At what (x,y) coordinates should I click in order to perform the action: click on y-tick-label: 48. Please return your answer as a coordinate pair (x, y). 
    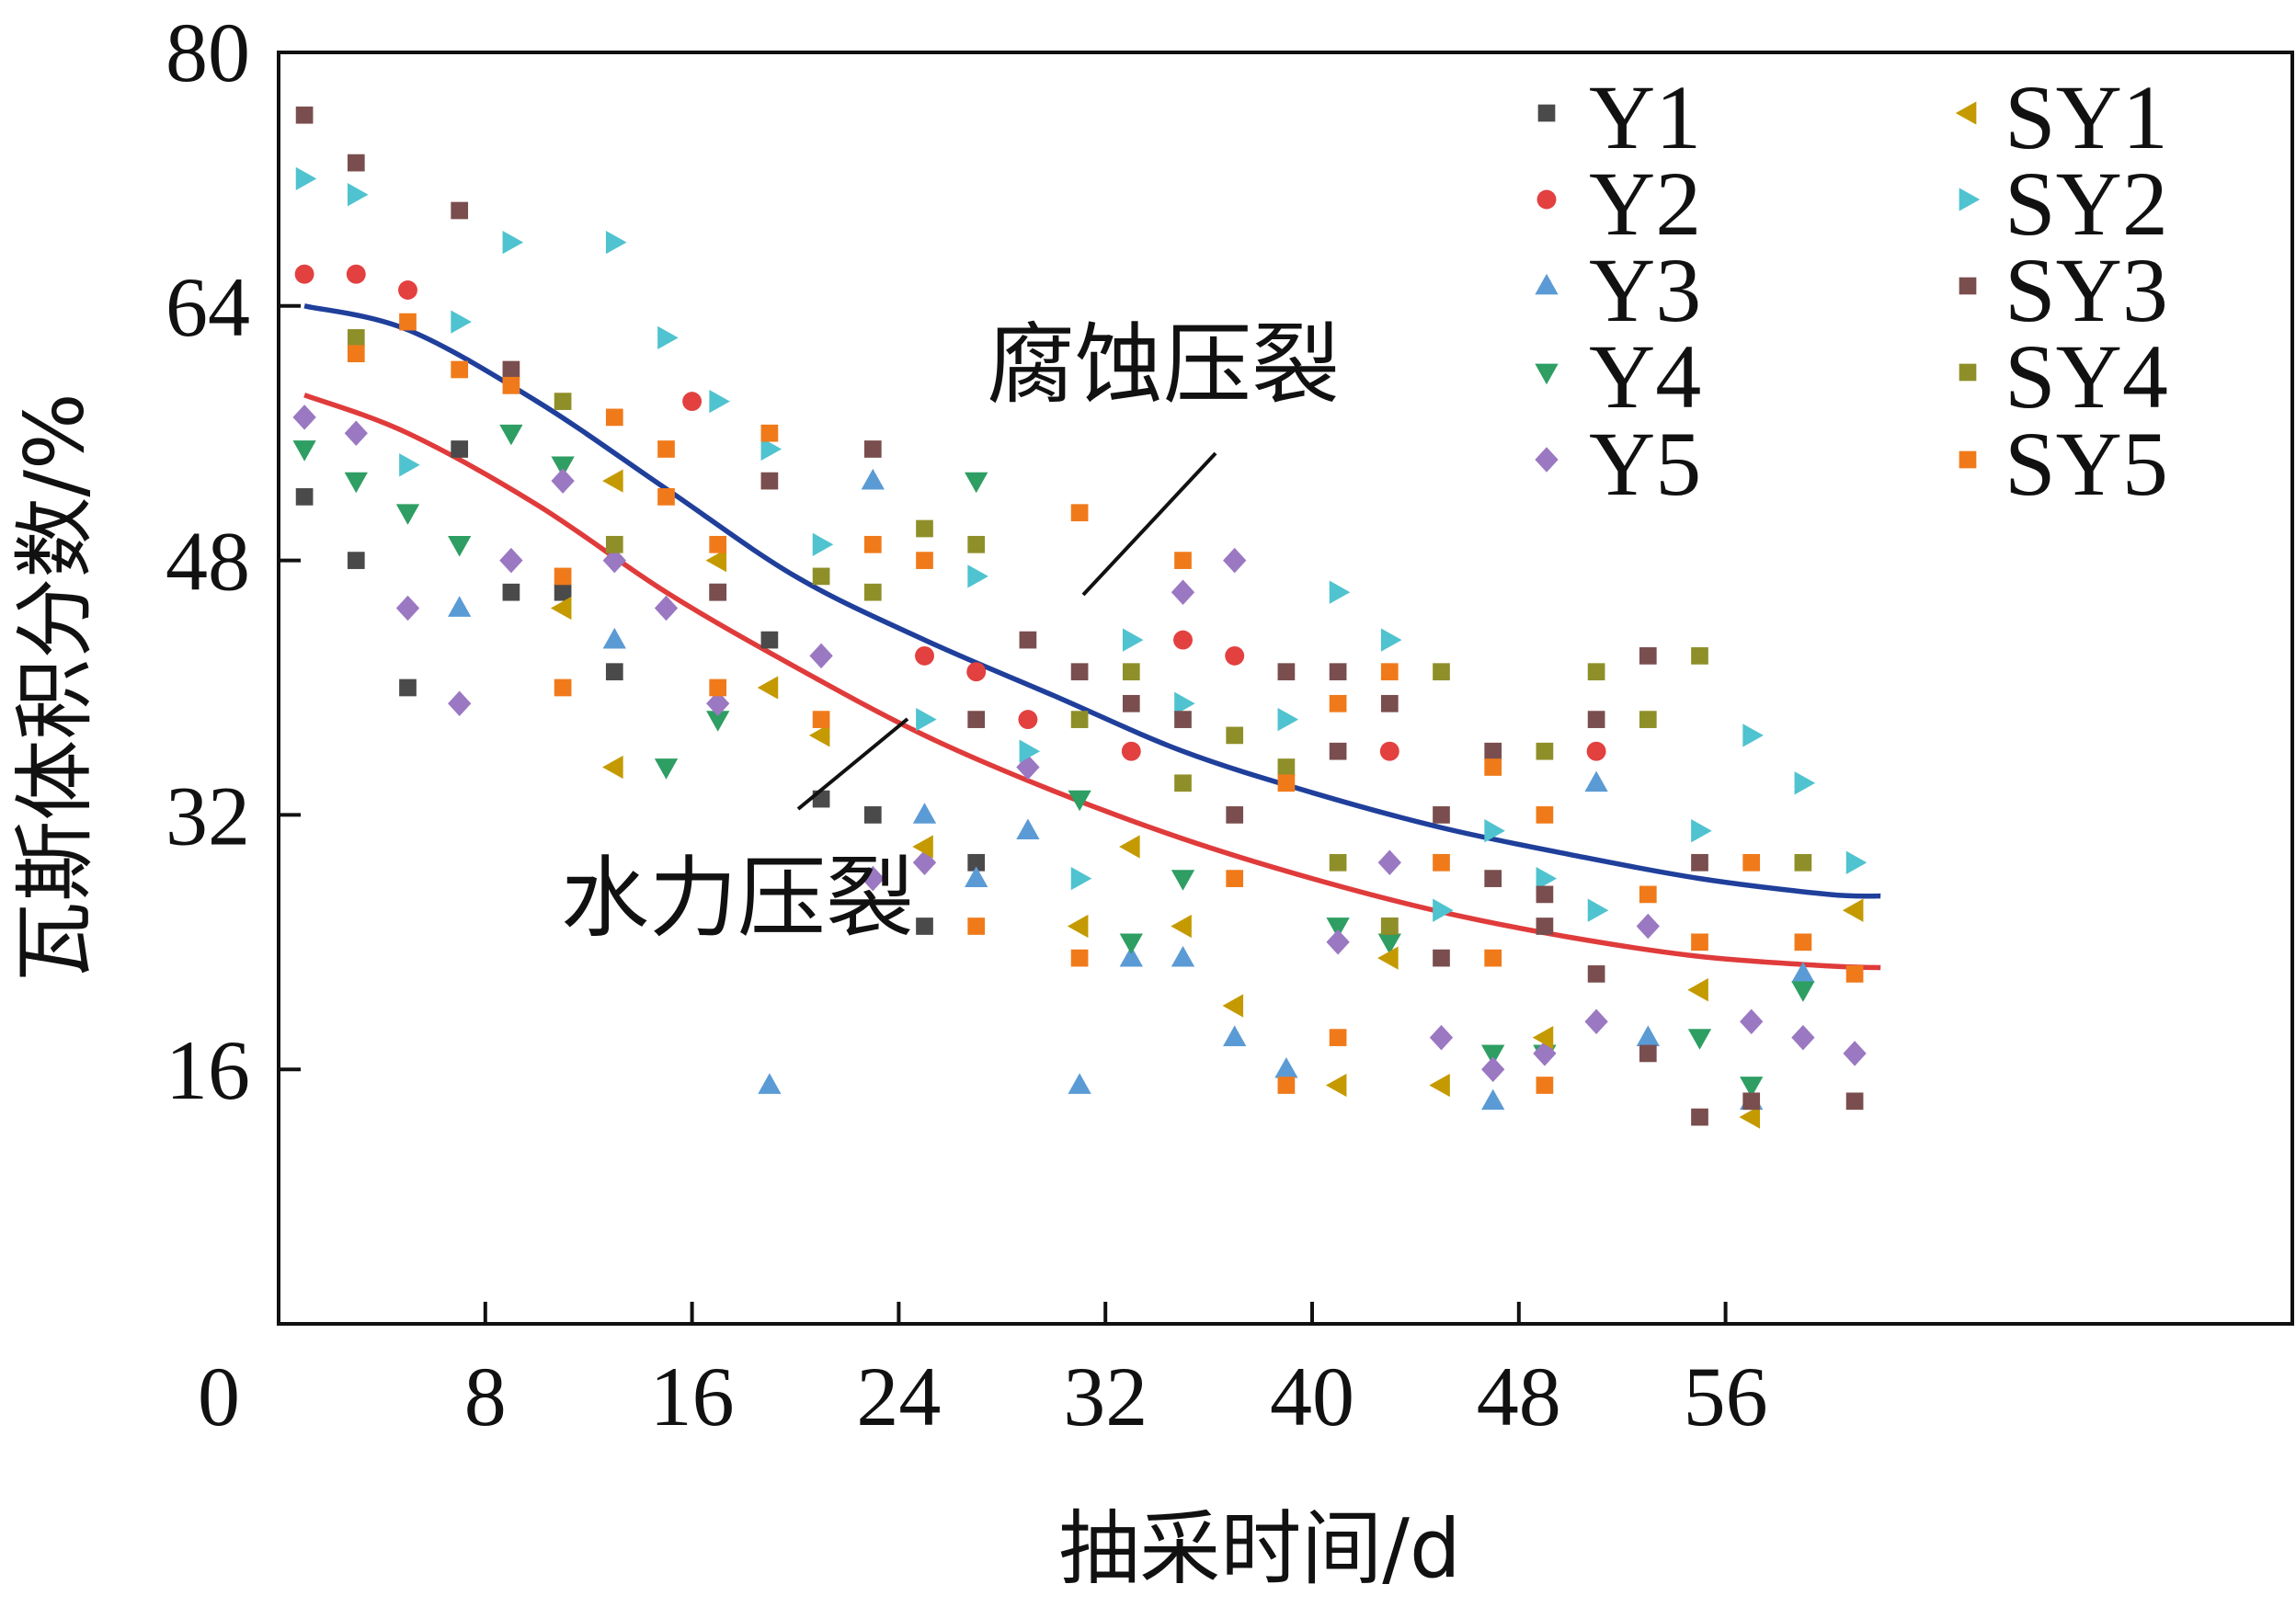
    Looking at the image, I should click on (208, 562).